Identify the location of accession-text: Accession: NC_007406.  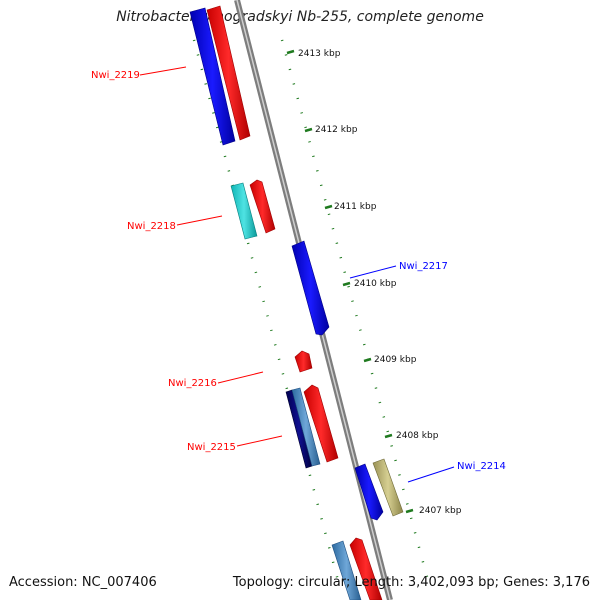
(83, 582).